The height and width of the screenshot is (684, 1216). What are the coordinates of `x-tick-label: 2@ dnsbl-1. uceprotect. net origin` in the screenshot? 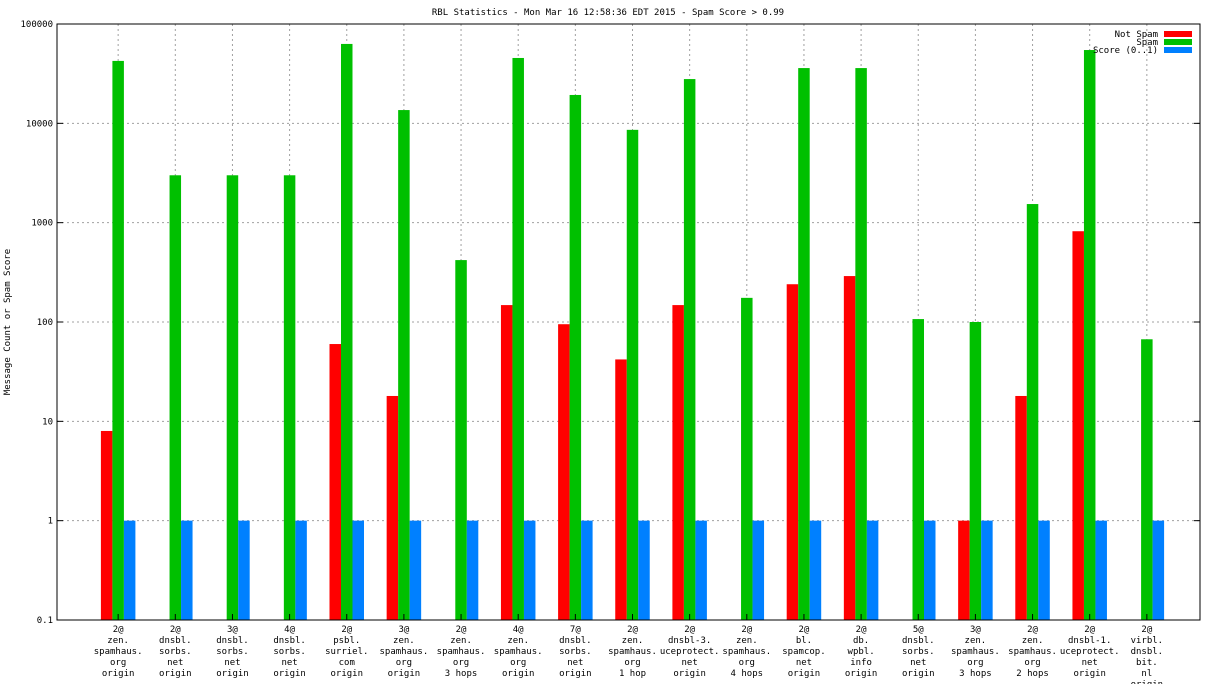 It's located at (1090, 652).